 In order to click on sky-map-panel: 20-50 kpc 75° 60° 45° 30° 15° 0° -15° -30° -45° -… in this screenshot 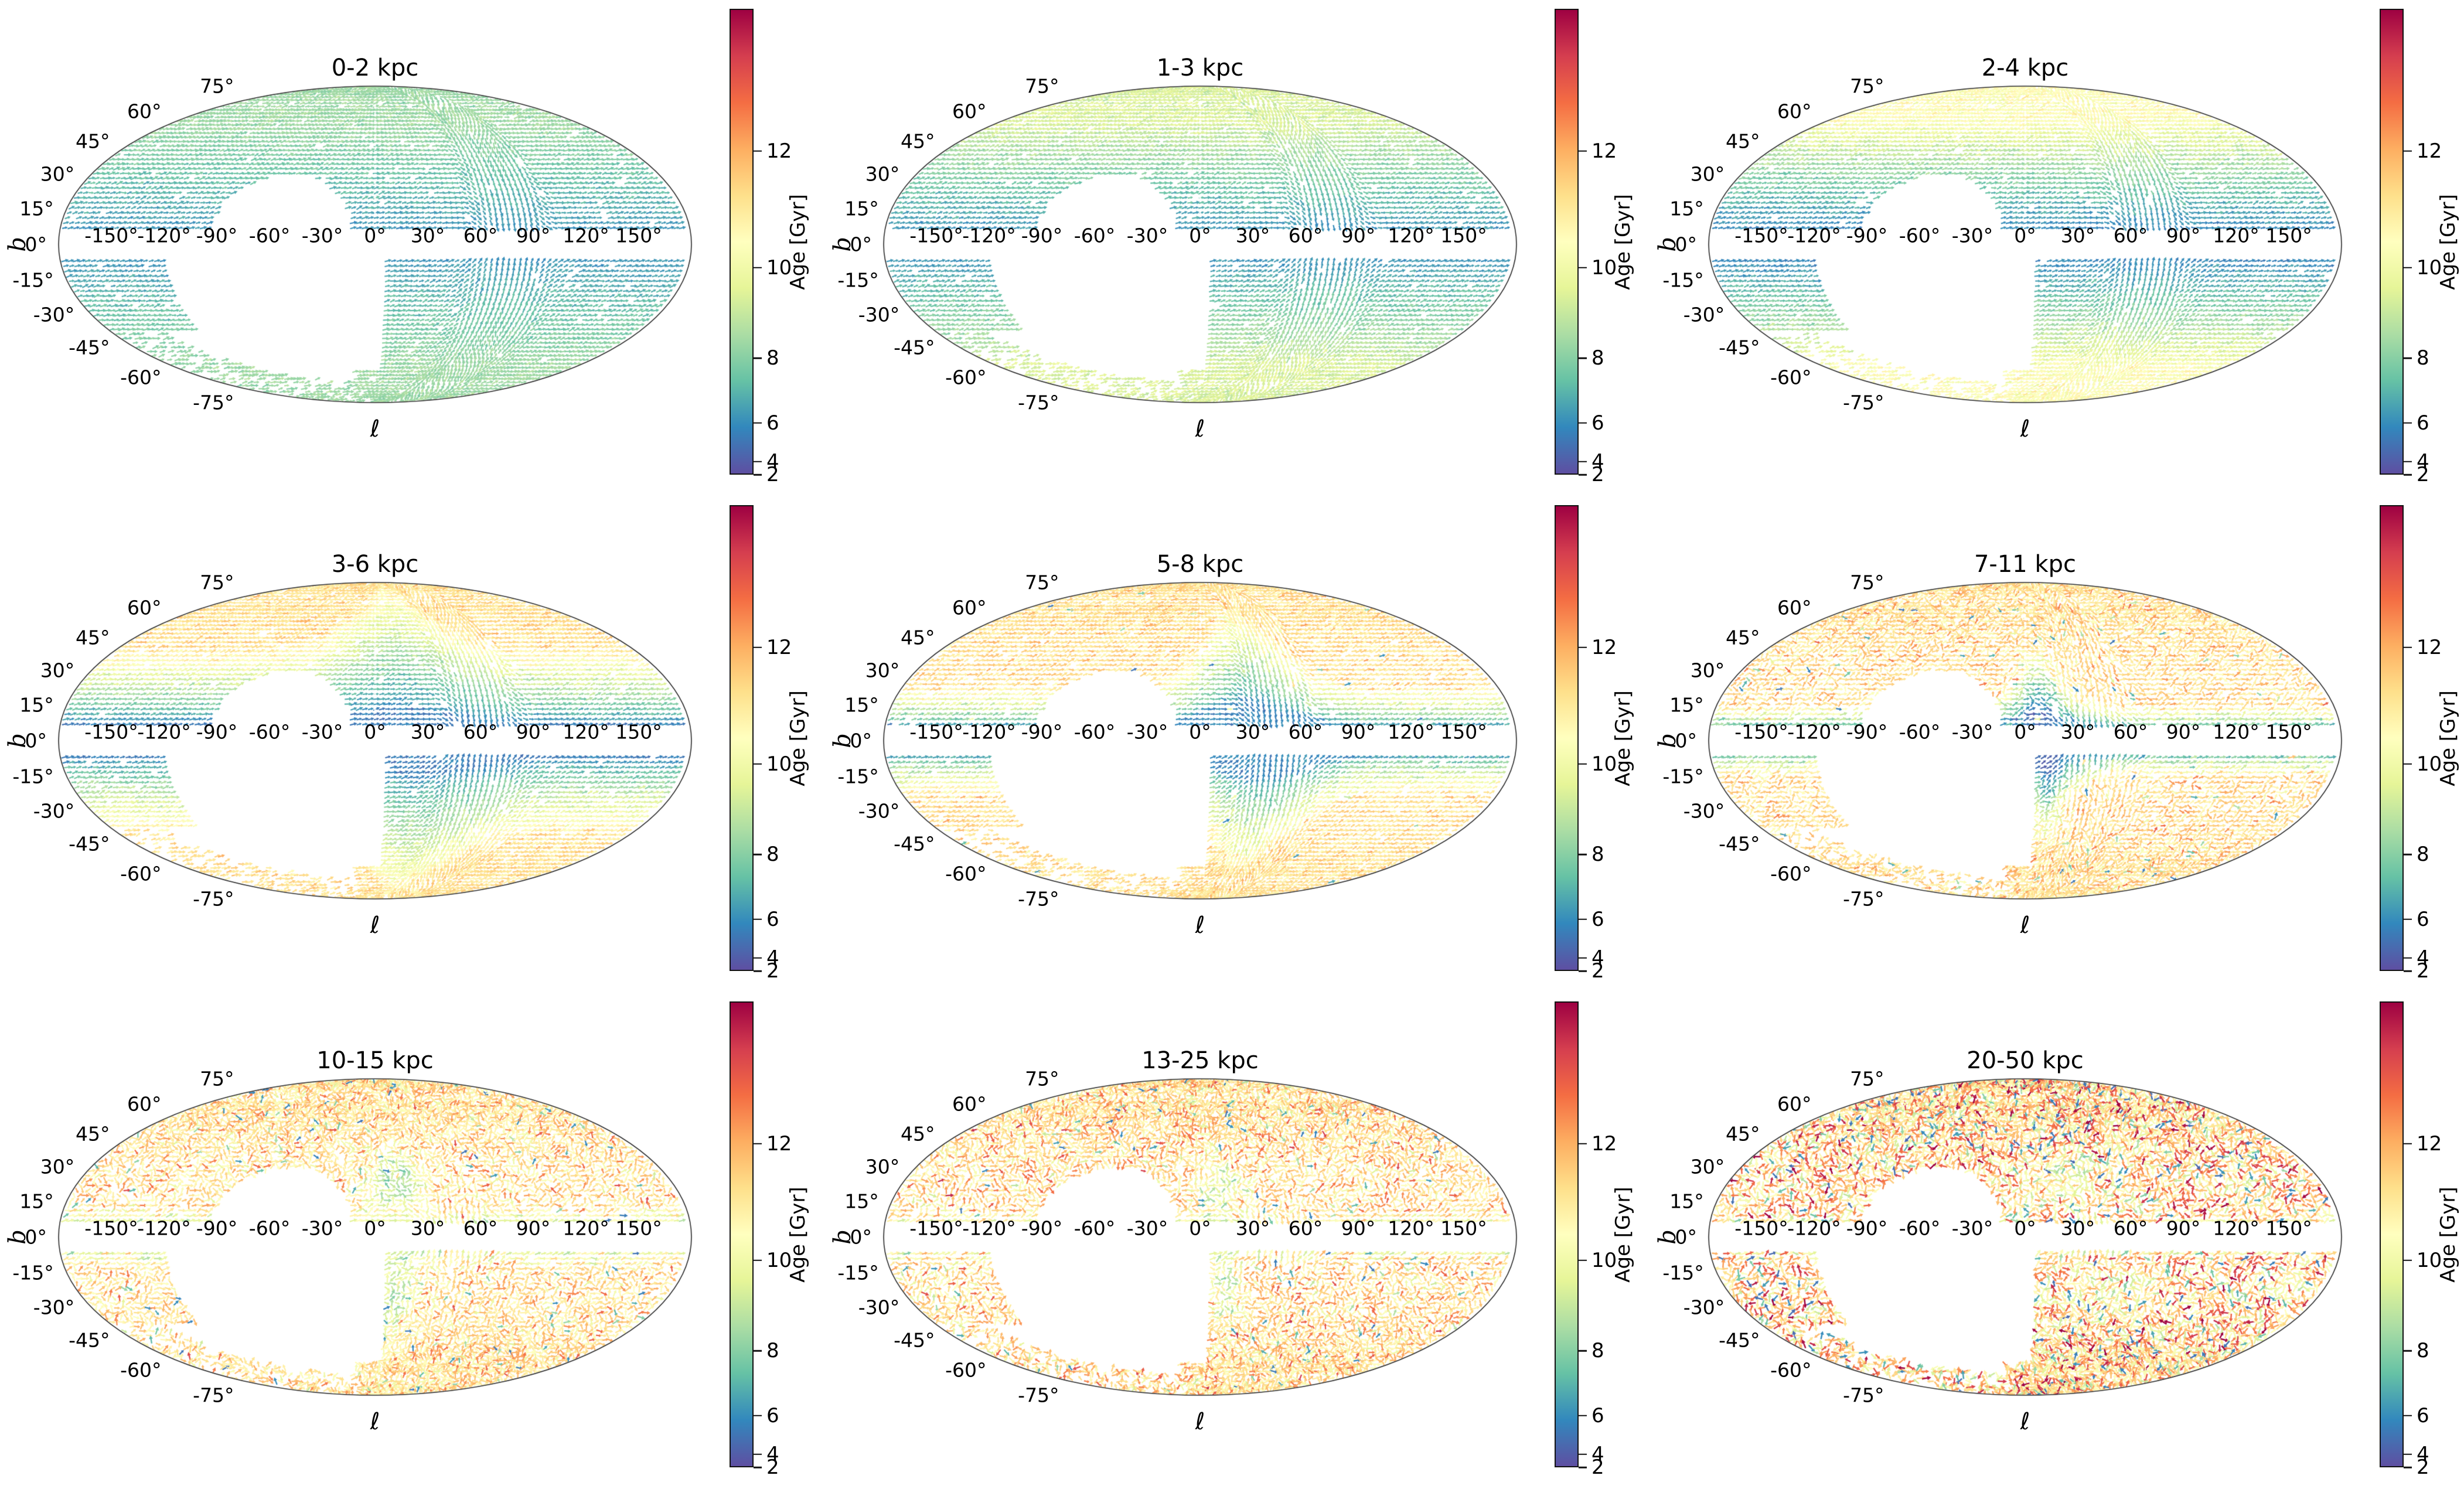, I will do `click(2057, 1241)`.